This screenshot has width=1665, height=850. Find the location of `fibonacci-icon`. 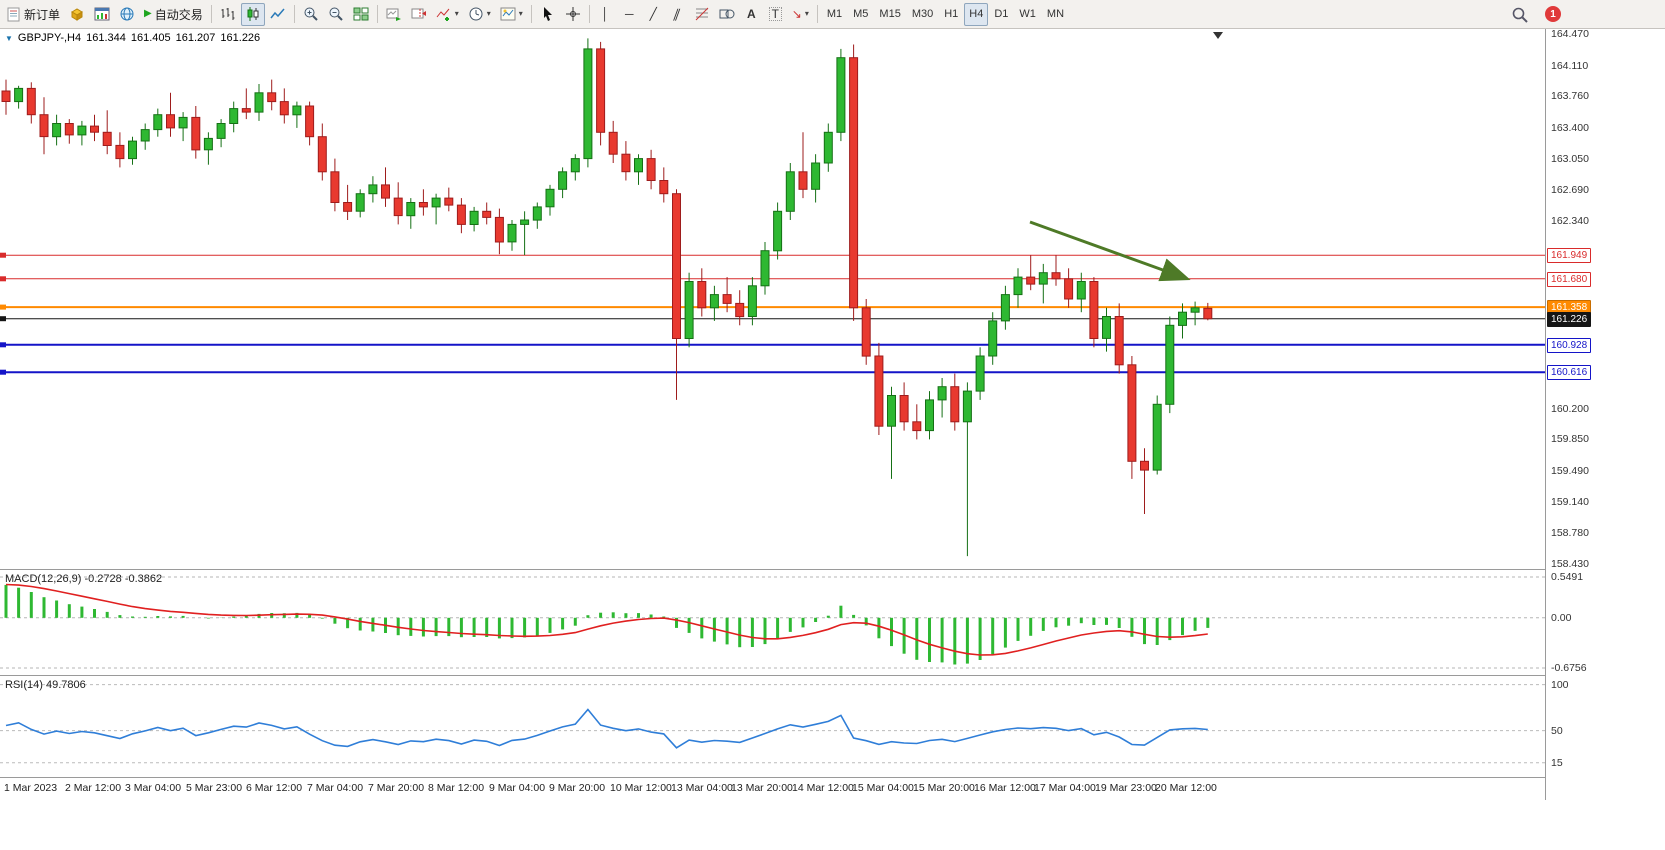

fibonacci-icon is located at coordinates (702, 14).